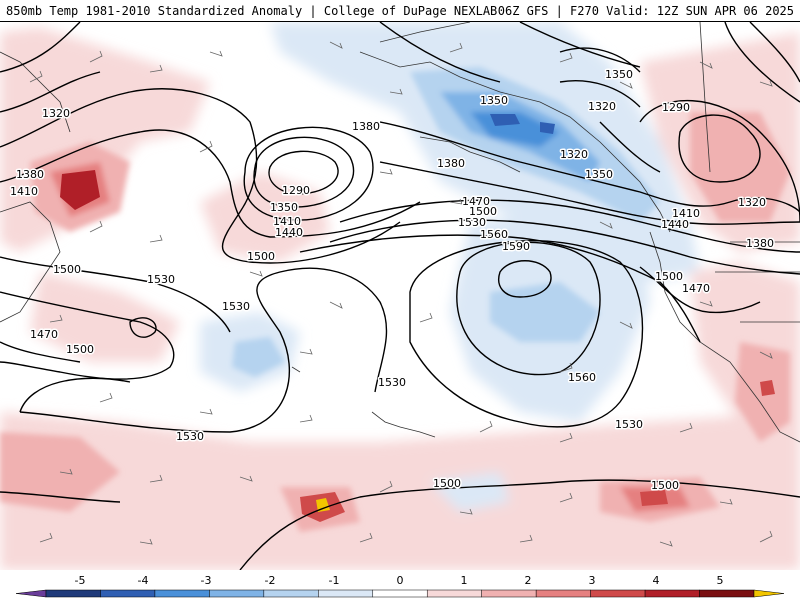  What do you see at coordinates (515, 142) in the screenshot?
I see `alaska-coast` at bounding box center [515, 142].